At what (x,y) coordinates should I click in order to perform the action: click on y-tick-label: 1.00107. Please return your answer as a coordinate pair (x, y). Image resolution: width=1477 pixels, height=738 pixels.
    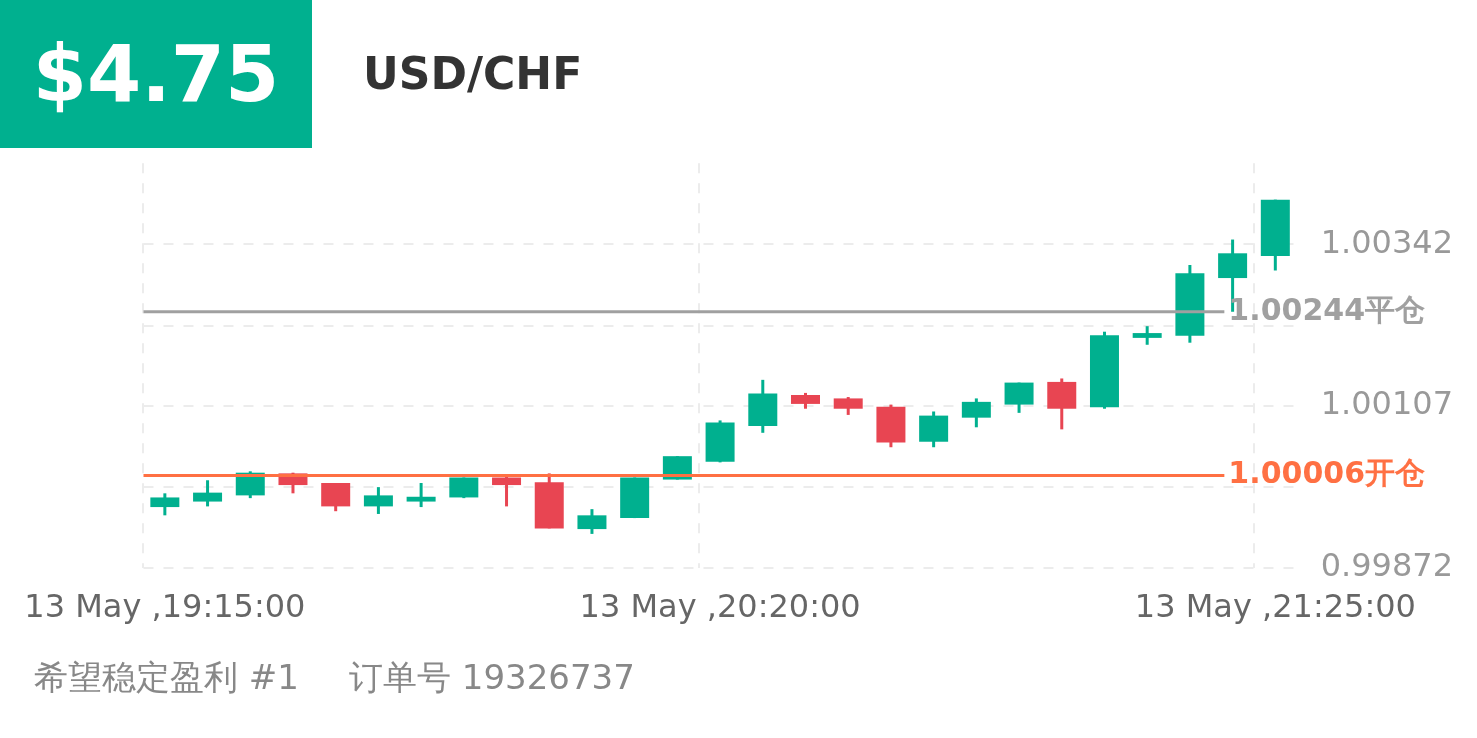
    Looking at the image, I should click on (1386, 403).